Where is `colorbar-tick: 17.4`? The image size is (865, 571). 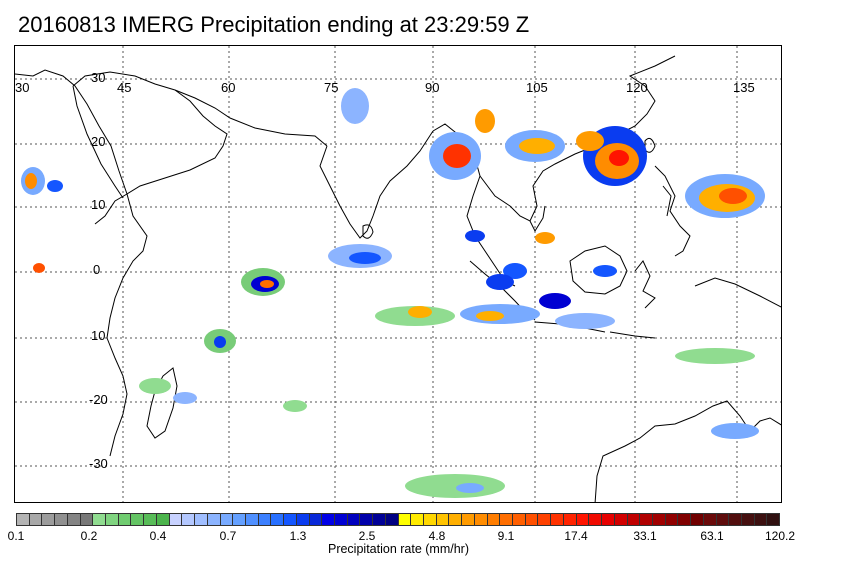
colorbar-tick: 17.4 is located at coordinates (576, 536).